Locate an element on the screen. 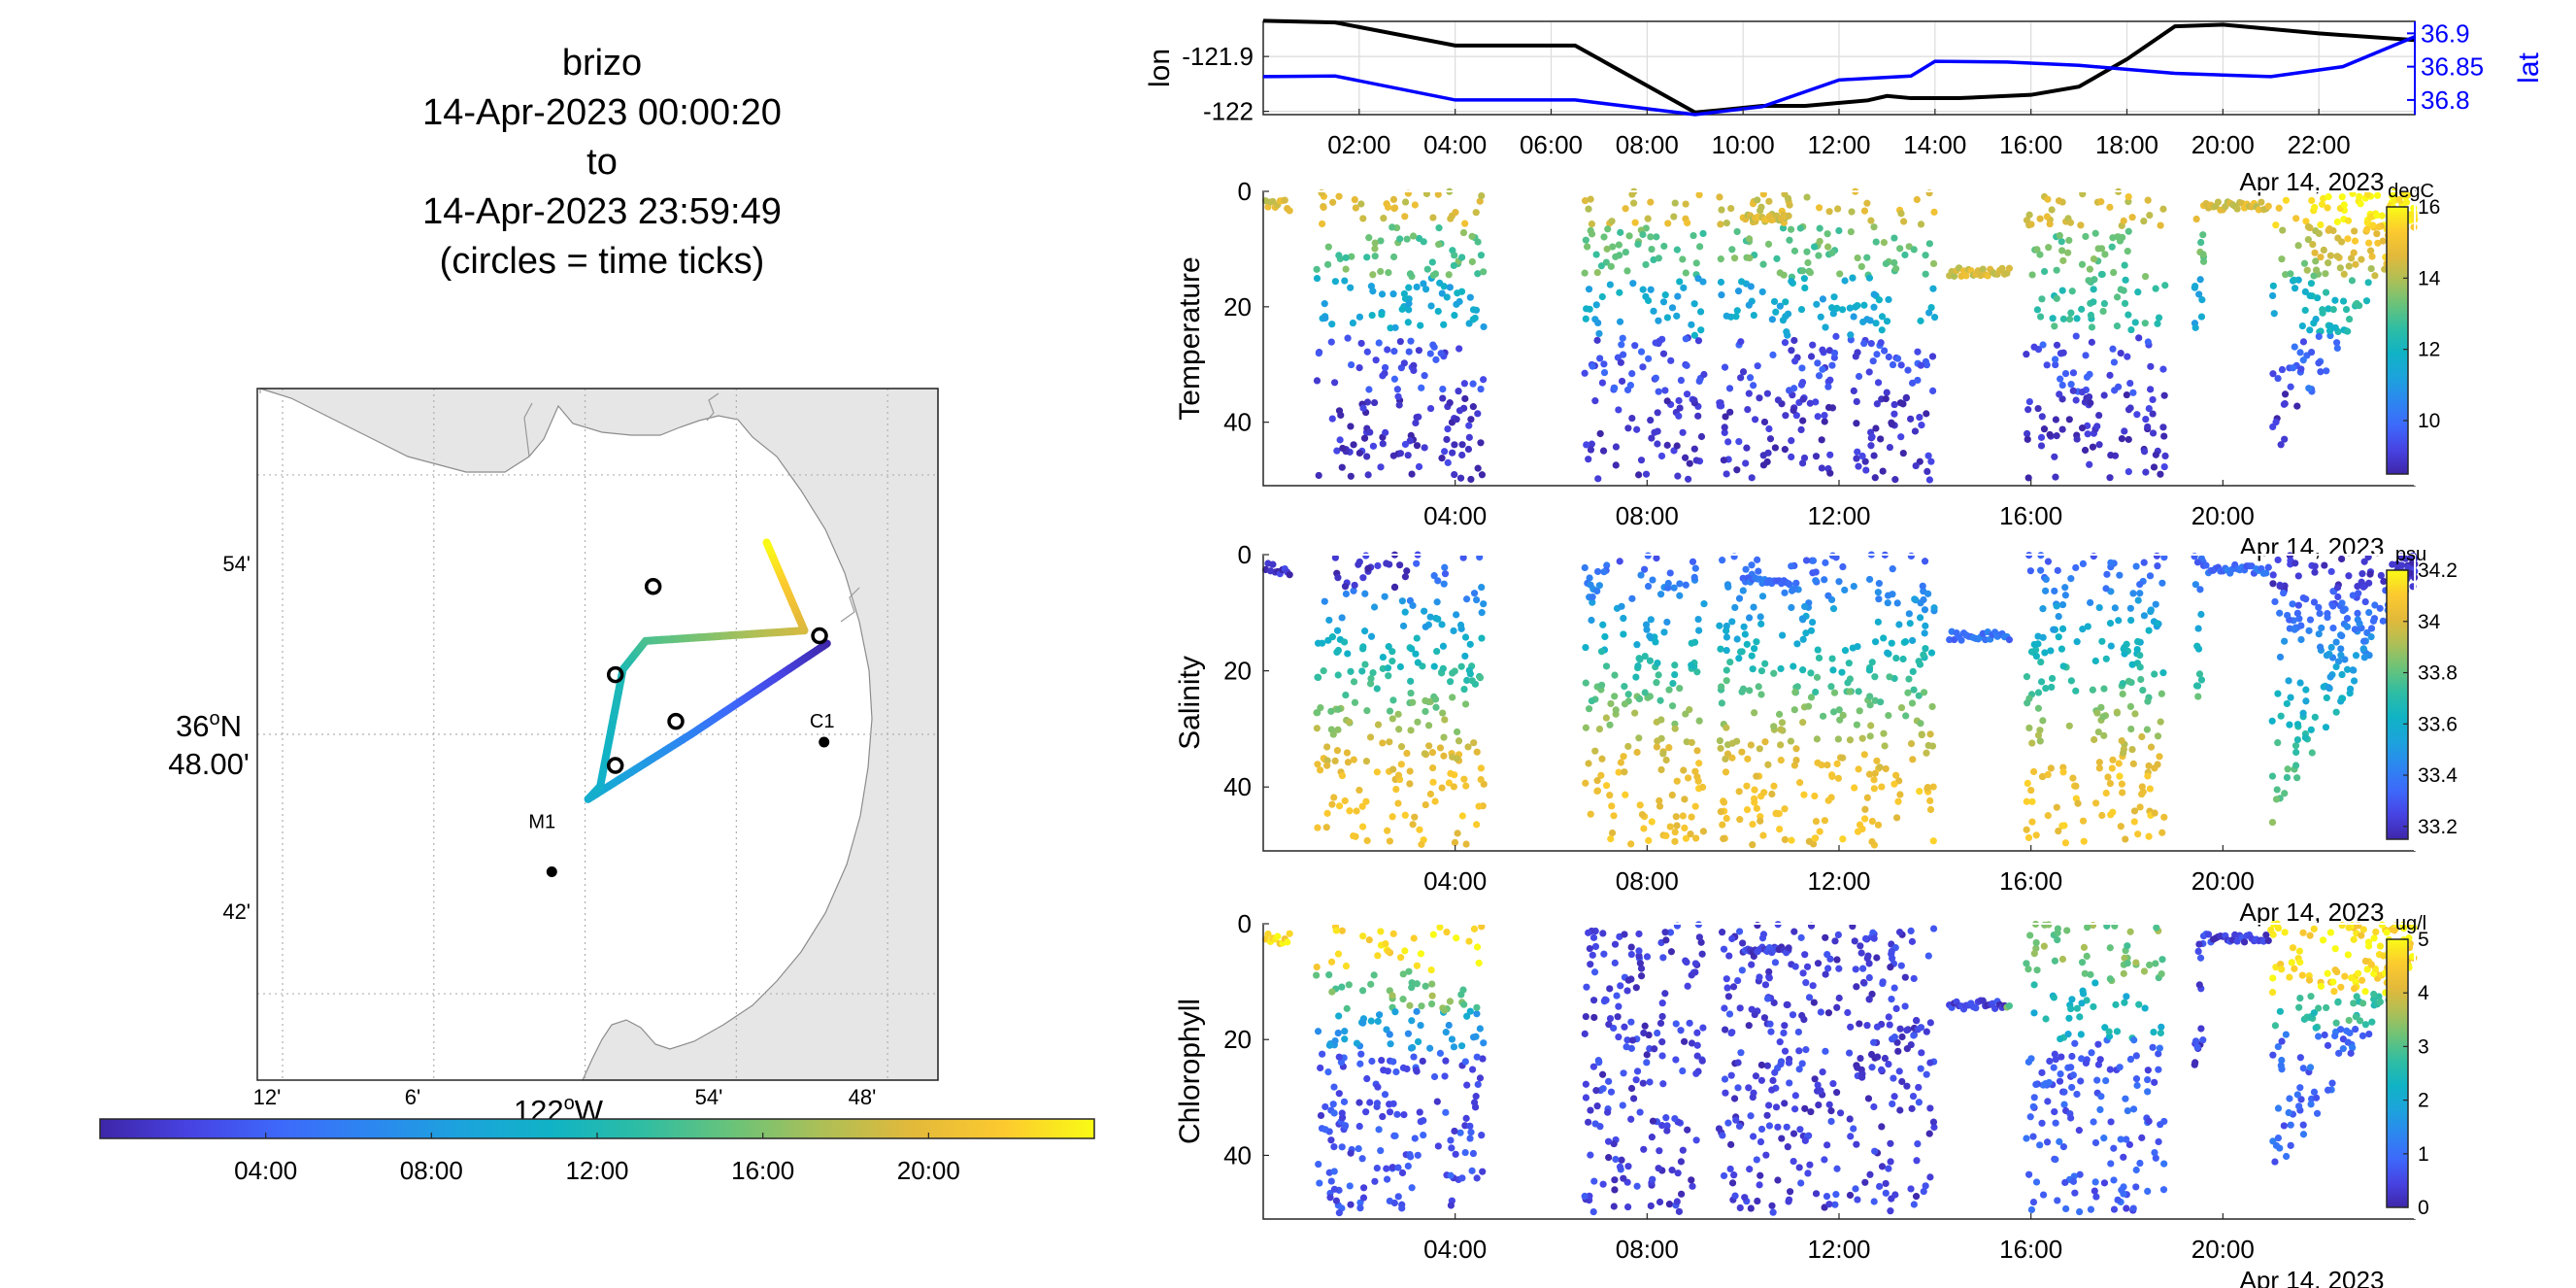 The image size is (2576, 1288). chlorophyll-colorbar-tick-label: 2 is located at coordinates (2423, 1101).